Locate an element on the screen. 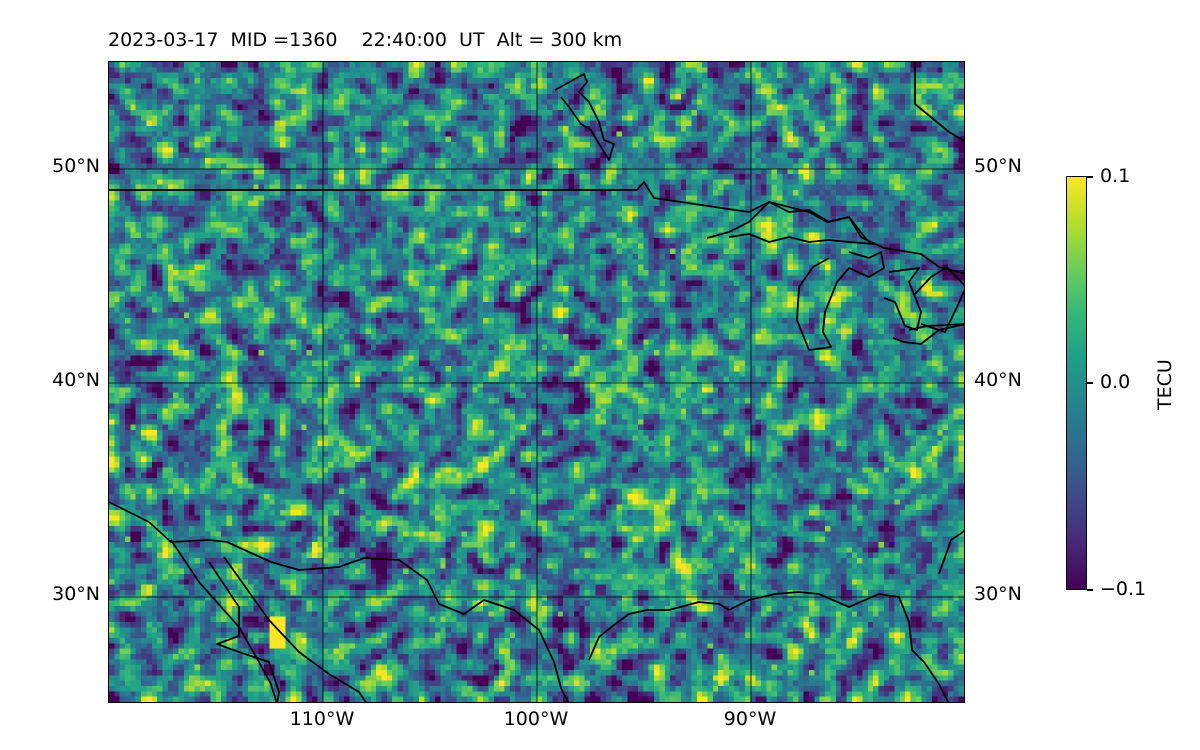  lon-label-100w: 100°W is located at coordinates (536, 719).